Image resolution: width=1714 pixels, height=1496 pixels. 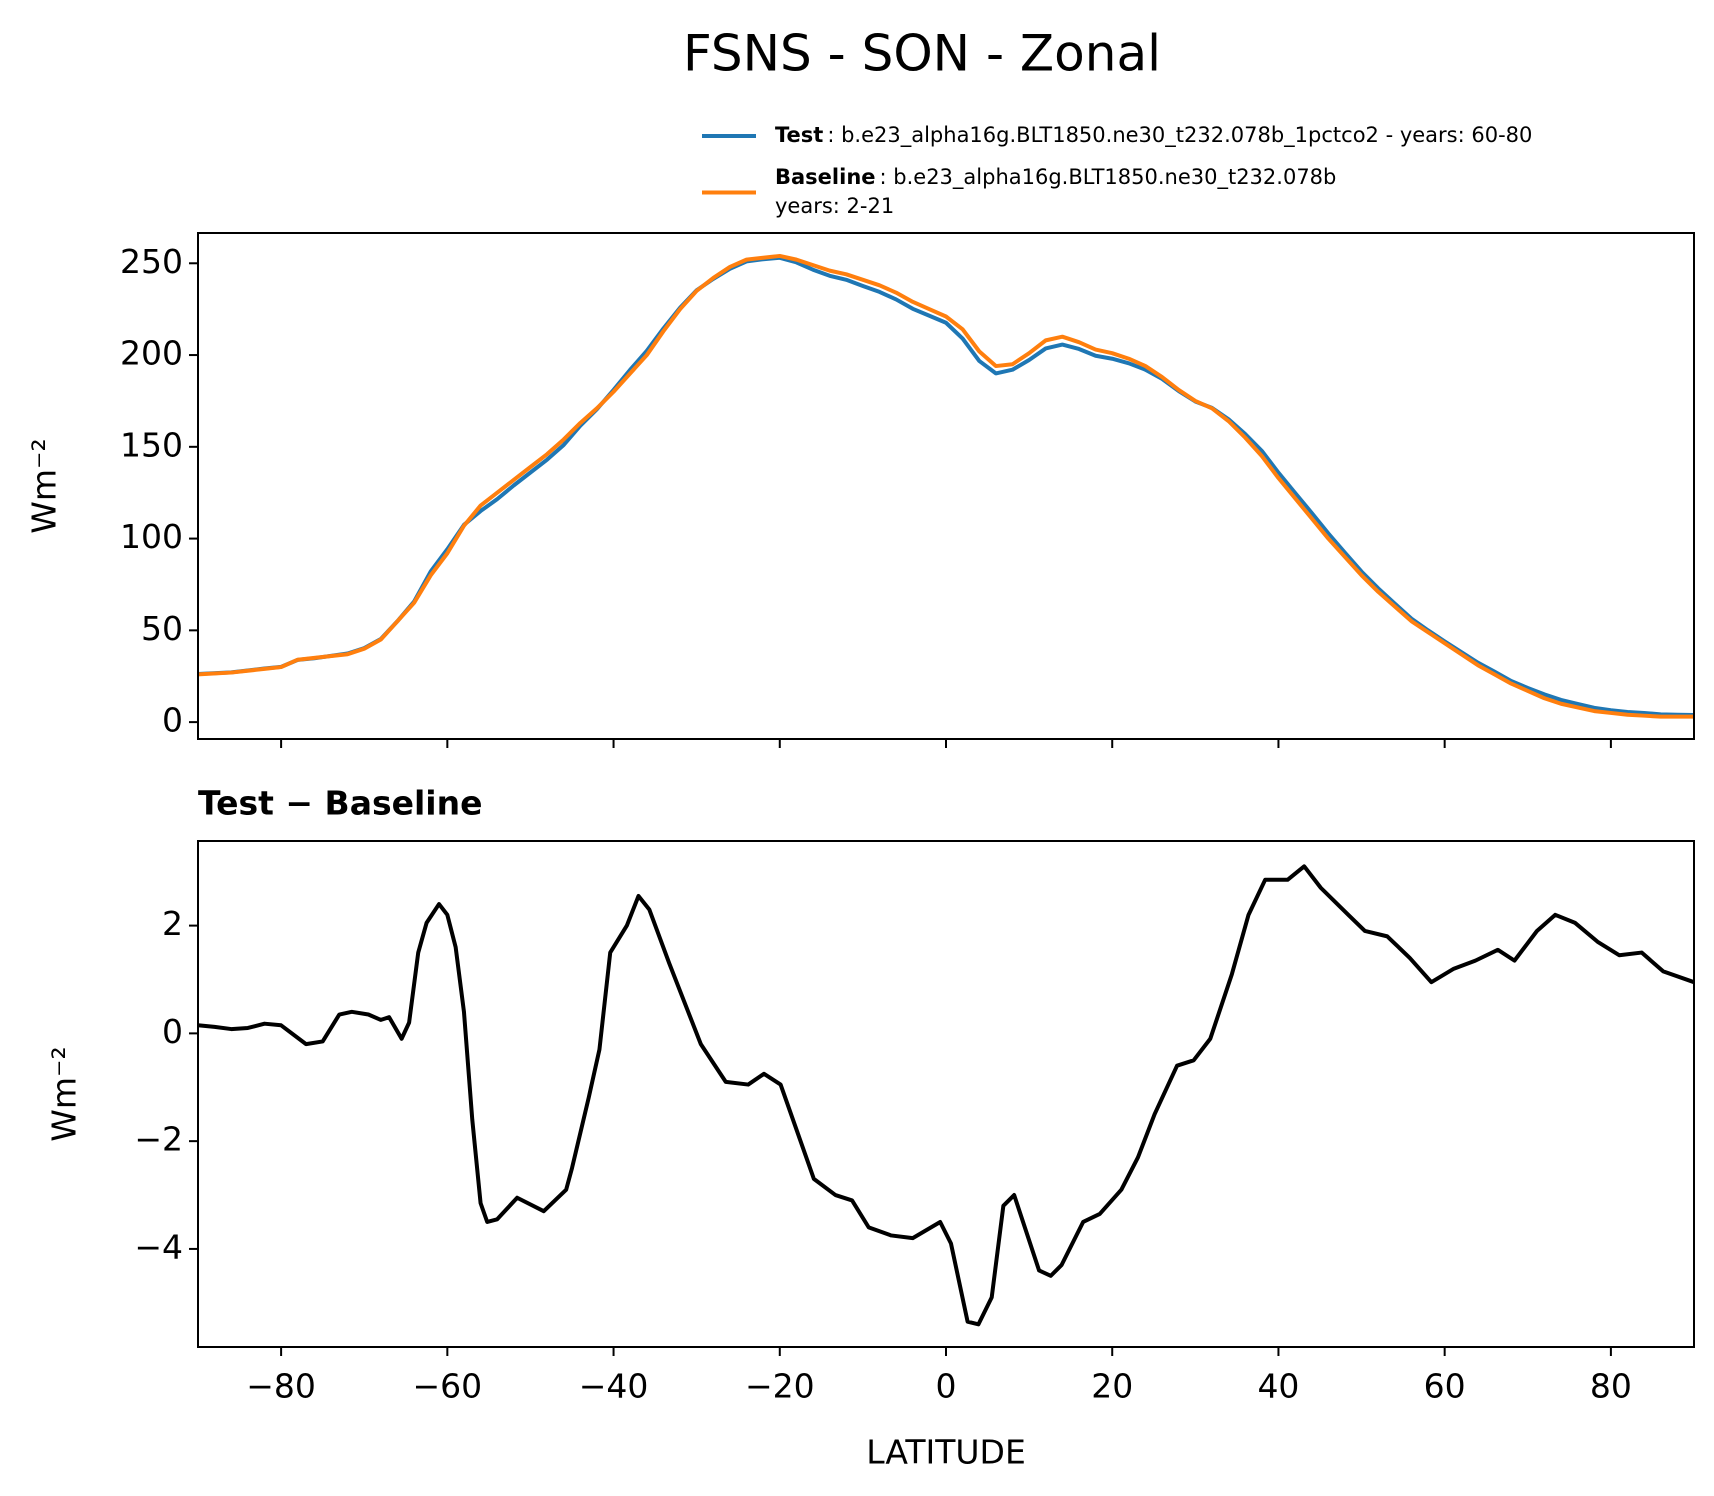 What do you see at coordinates (158, 1139) in the screenshot?
I see `y-tick-label: −2` at bounding box center [158, 1139].